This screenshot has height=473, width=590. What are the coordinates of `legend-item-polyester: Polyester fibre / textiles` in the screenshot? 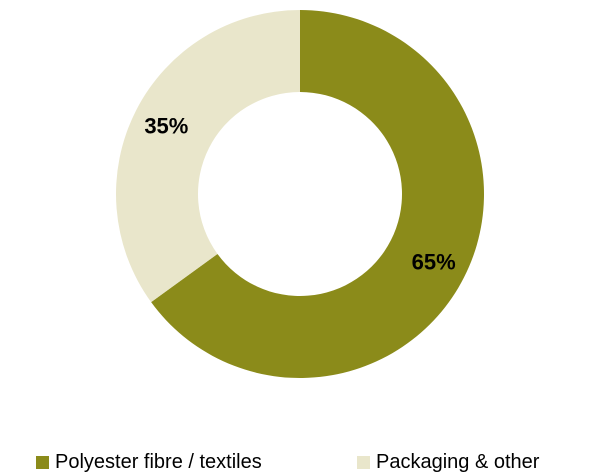 It's located at (149, 462).